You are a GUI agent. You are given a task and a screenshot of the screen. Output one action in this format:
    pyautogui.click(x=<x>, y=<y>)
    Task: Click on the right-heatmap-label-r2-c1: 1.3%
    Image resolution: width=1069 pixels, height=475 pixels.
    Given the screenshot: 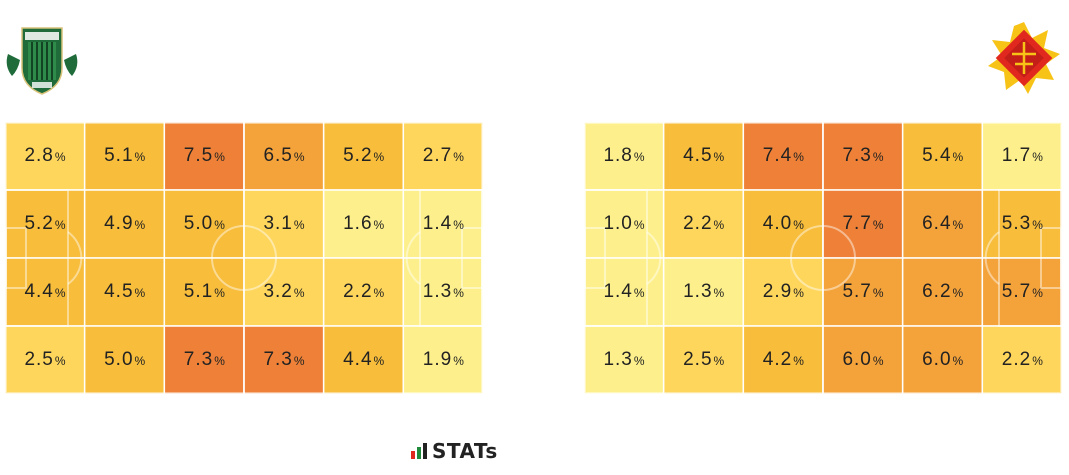 What is the action you would take?
    pyautogui.click(x=704, y=291)
    